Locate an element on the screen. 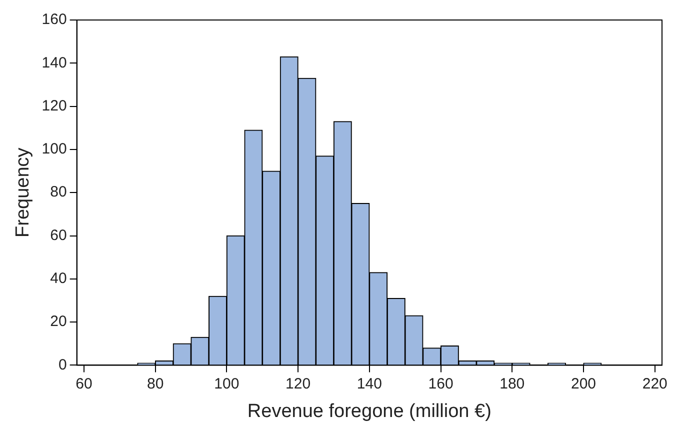 Image resolution: width=686 pixels, height=435 pixels. y-tick-label: 100 is located at coordinates (54, 149).